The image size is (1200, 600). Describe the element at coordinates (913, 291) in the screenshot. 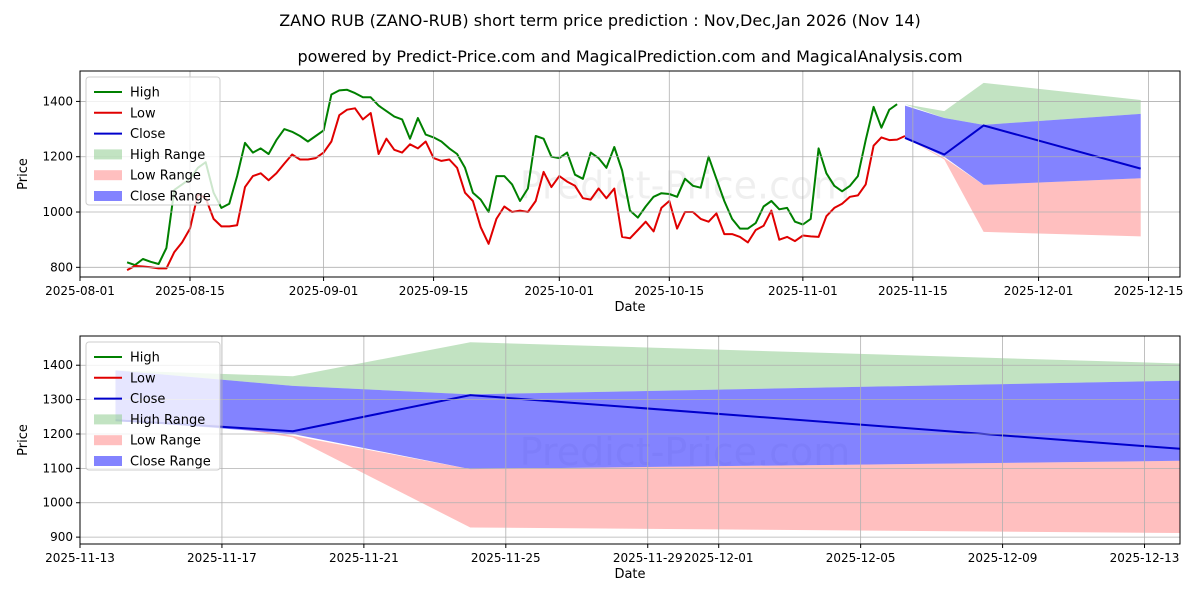

I see `x-tick-label: 2025-11-15` at that location.